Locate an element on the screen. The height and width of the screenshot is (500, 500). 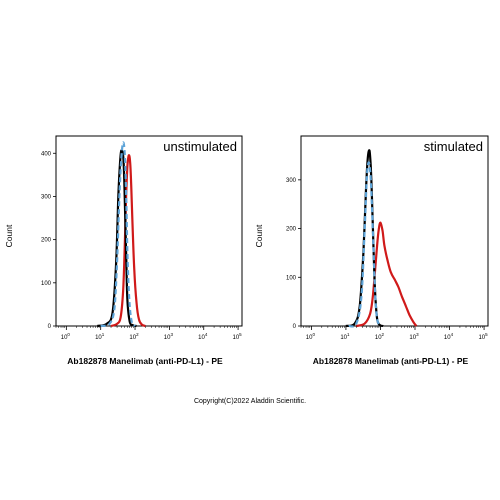
copyright-text: Copyright(C)2022 Aladdin Scientific. is located at coordinates (250, 401).